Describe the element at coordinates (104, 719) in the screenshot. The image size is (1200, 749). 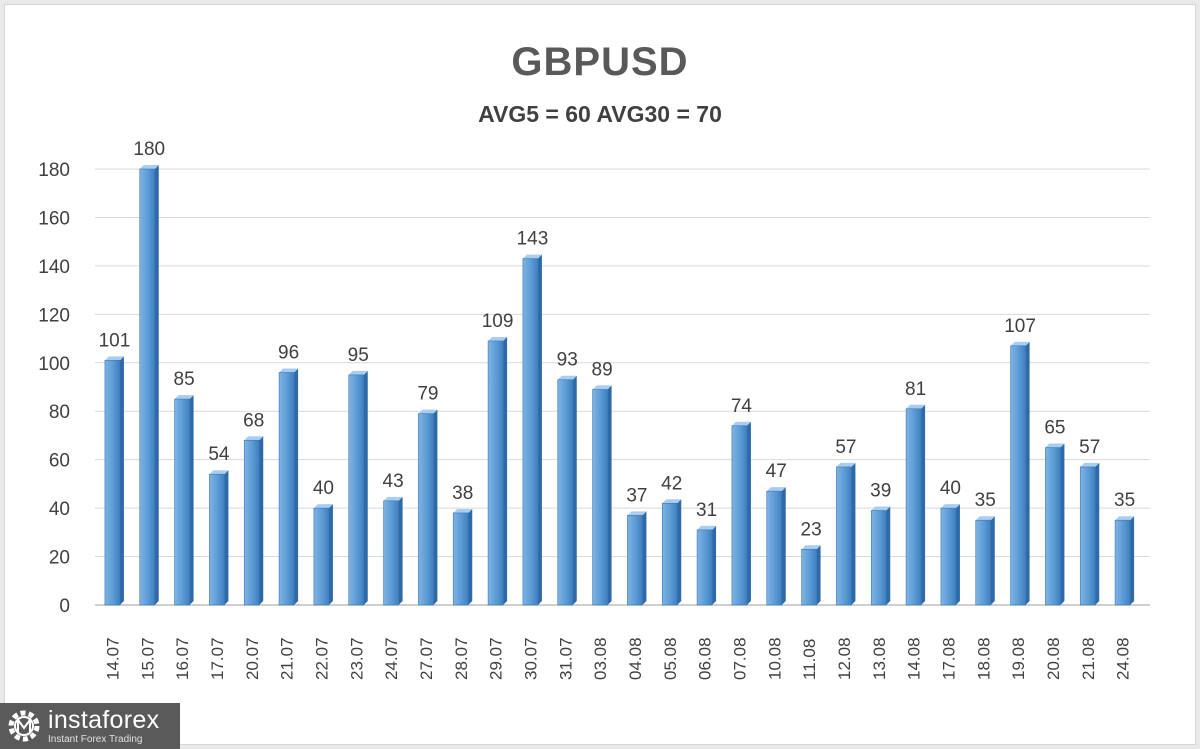
I see `brand-name: instaforex` at that location.